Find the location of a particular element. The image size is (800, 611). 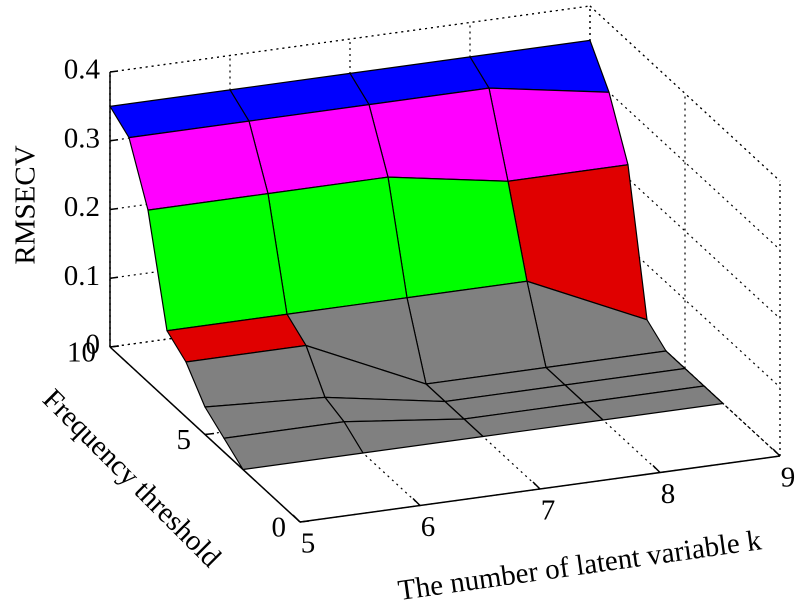

z-axis-label: RMSECV is located at coordinates (26, 204).